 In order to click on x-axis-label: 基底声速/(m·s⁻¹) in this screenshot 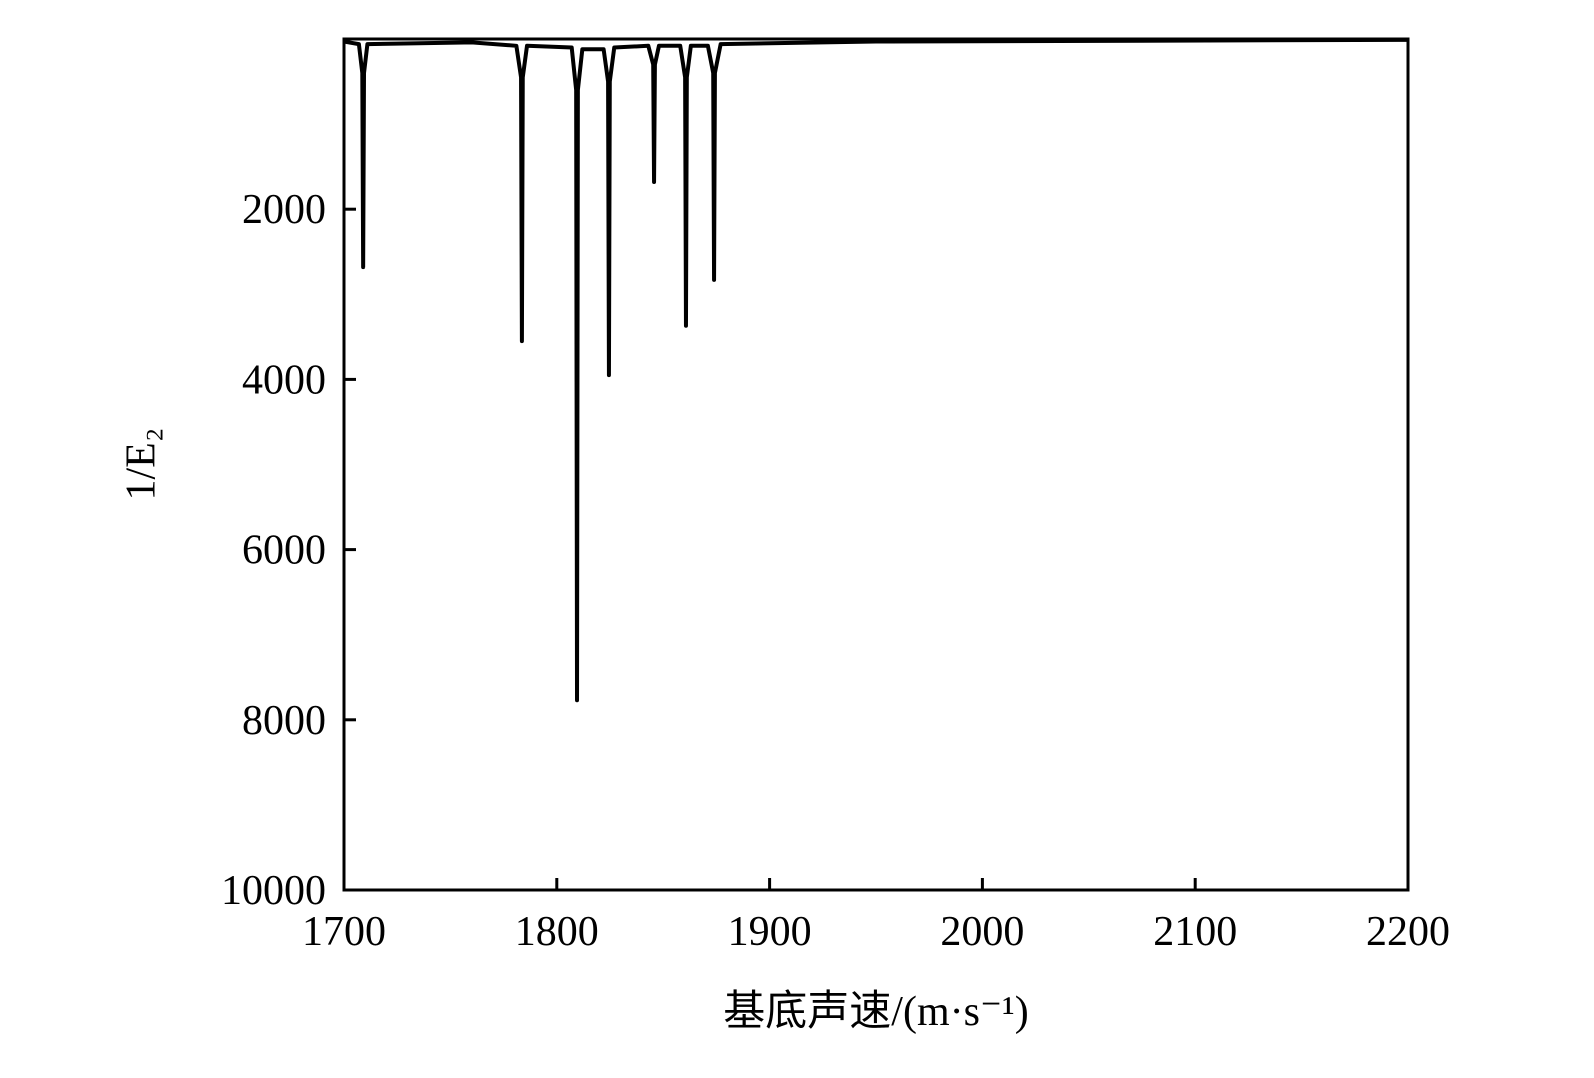, I will do `click(875, 1012)`.